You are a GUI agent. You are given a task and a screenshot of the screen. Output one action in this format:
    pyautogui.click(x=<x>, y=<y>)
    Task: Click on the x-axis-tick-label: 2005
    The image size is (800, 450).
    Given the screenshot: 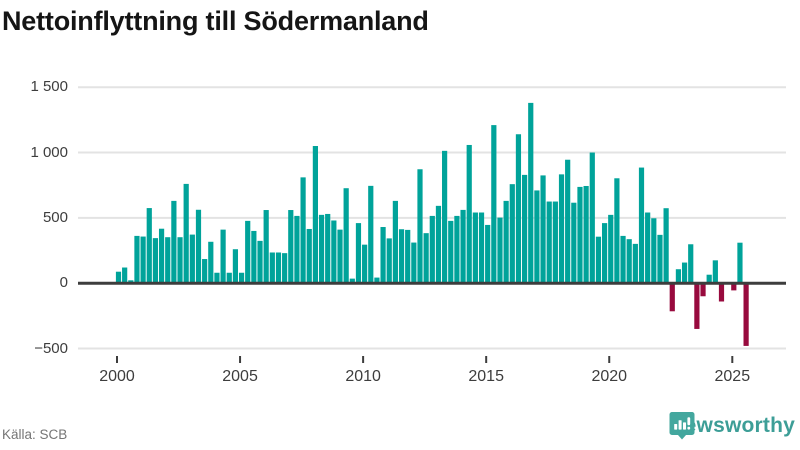 What is the action you would take?
    pyautogui.click(x=240, y=376)
    